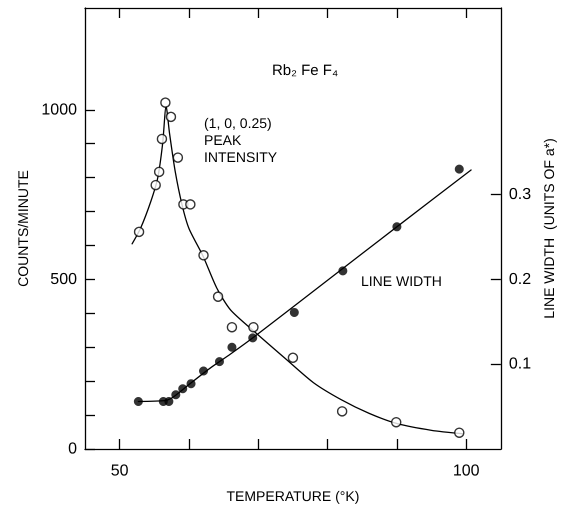 The width and height of the screenshot is (564, 508). What do you see at coordinates (466, 471) in the screenshot?
I see `x-tick-label: 100` at bounding box center [466, 471].